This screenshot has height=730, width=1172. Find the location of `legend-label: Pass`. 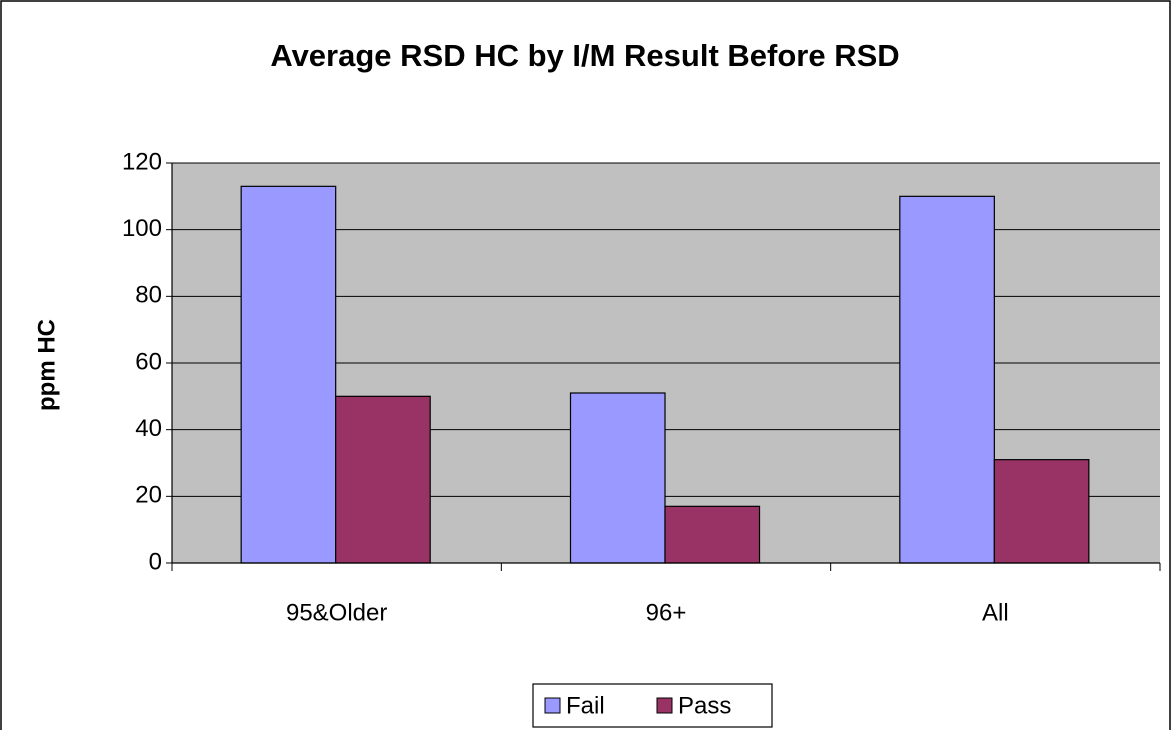

legend-label: Pass is located at coordinates (704, 705).